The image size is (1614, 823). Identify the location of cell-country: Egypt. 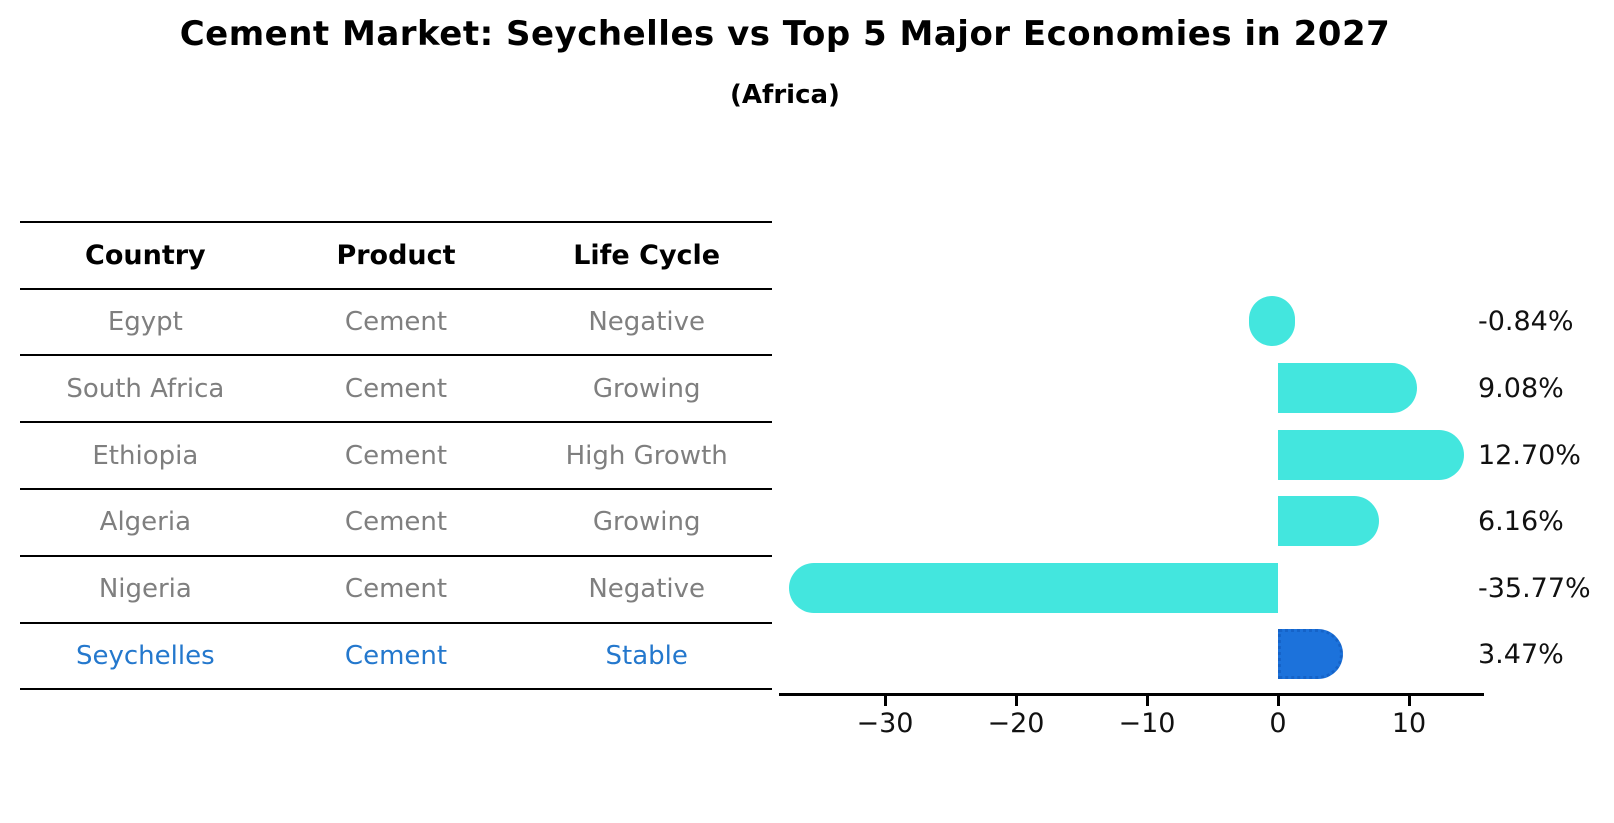
(145, 321).